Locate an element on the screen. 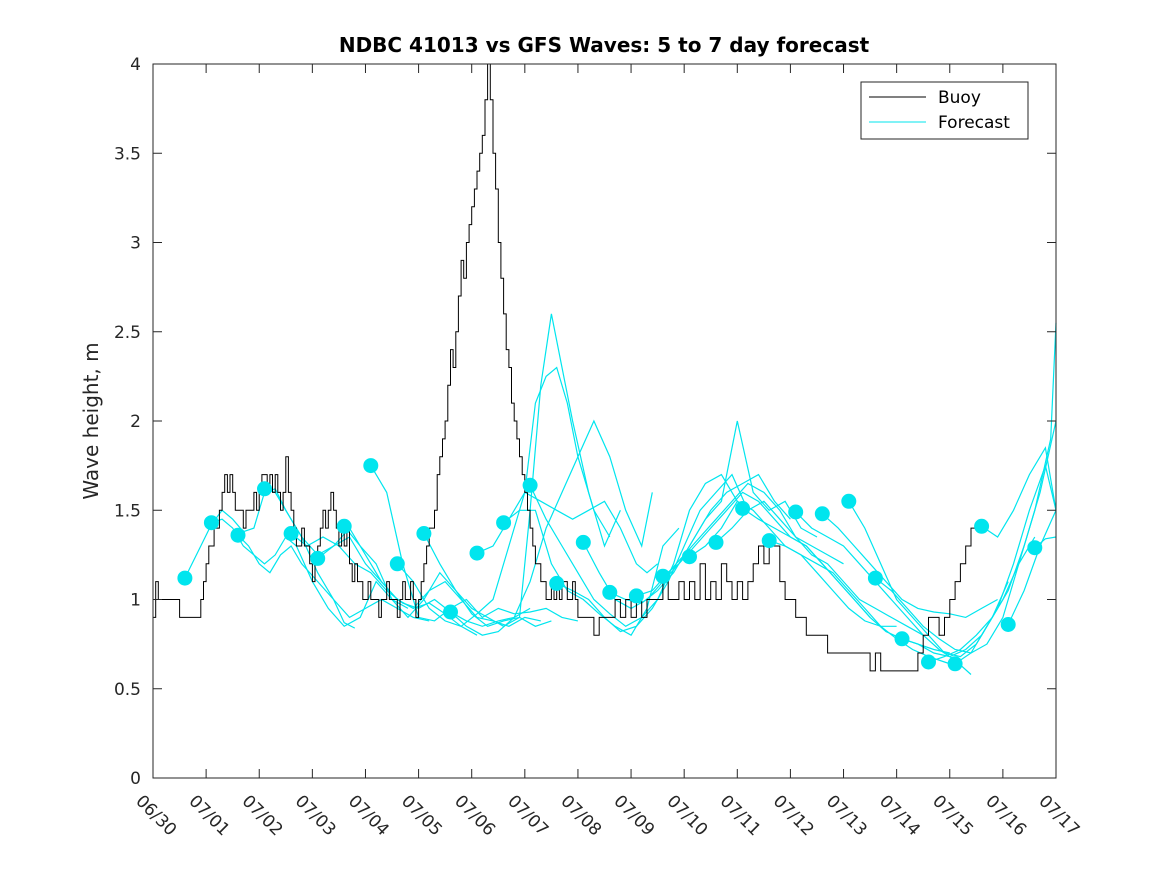 The width and height of the screenshot is (1167, 875). y-tick-label: 3 is located at coordinates (135, 244).